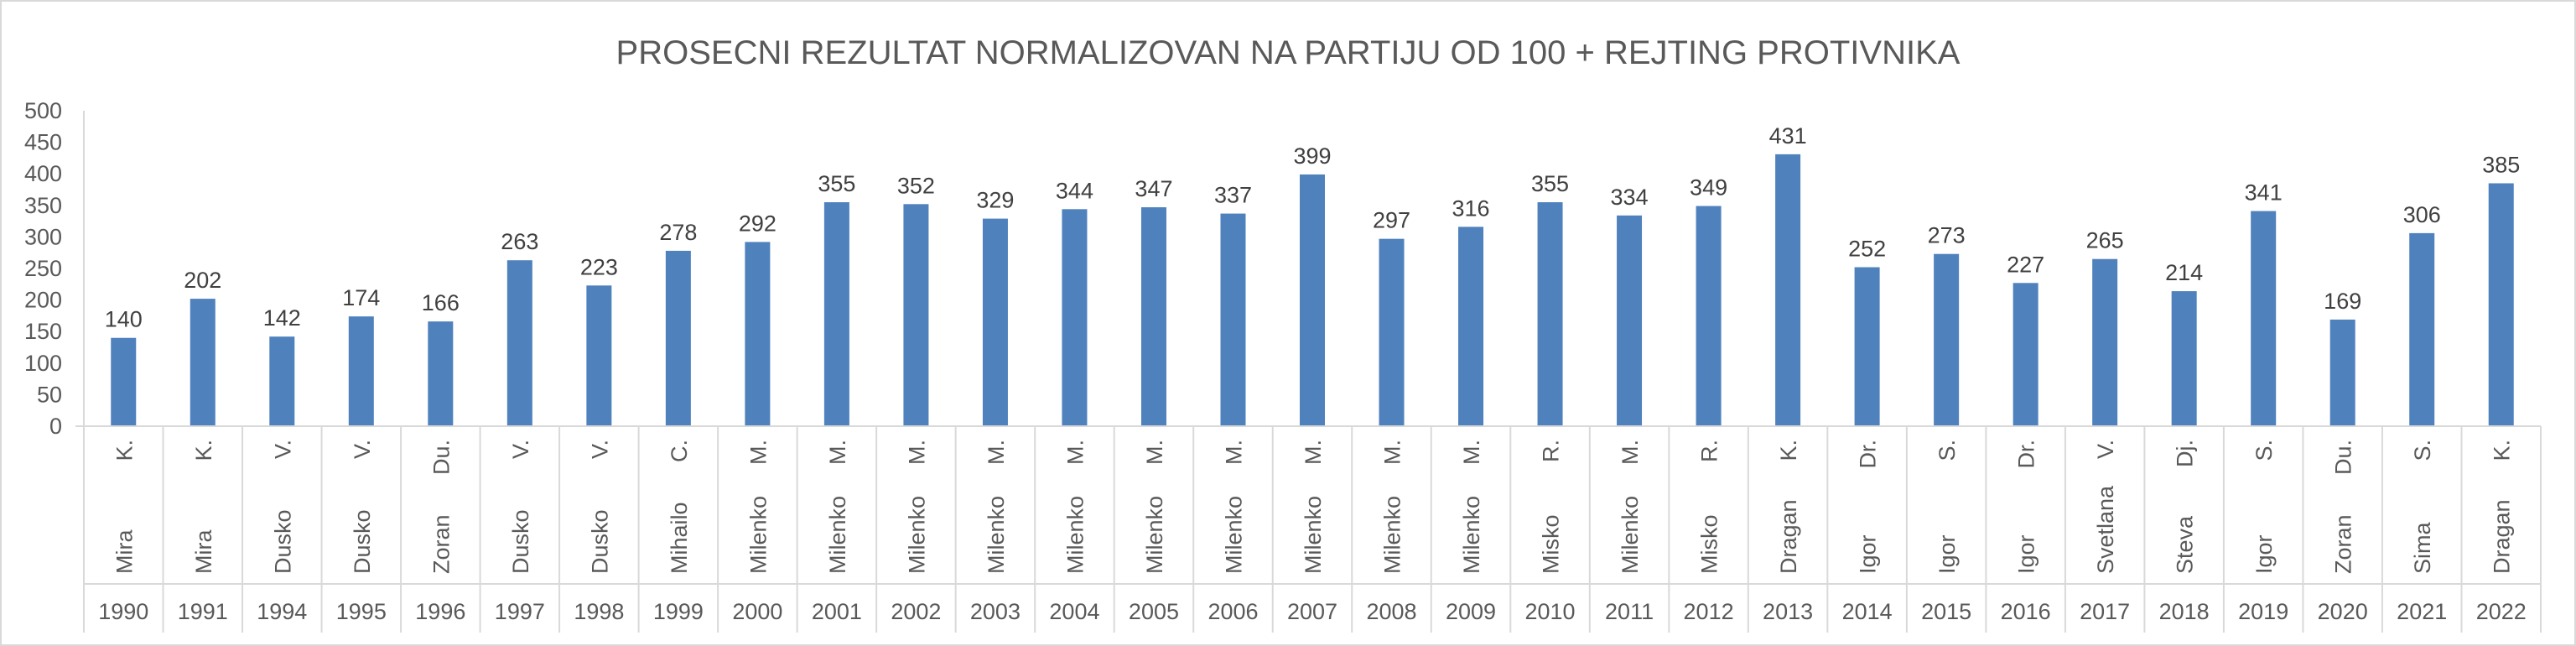  What do you see at coordinates (2184, 272) in the screenshot?
I see `data-label: 214` at bounding box center [2184, 272].